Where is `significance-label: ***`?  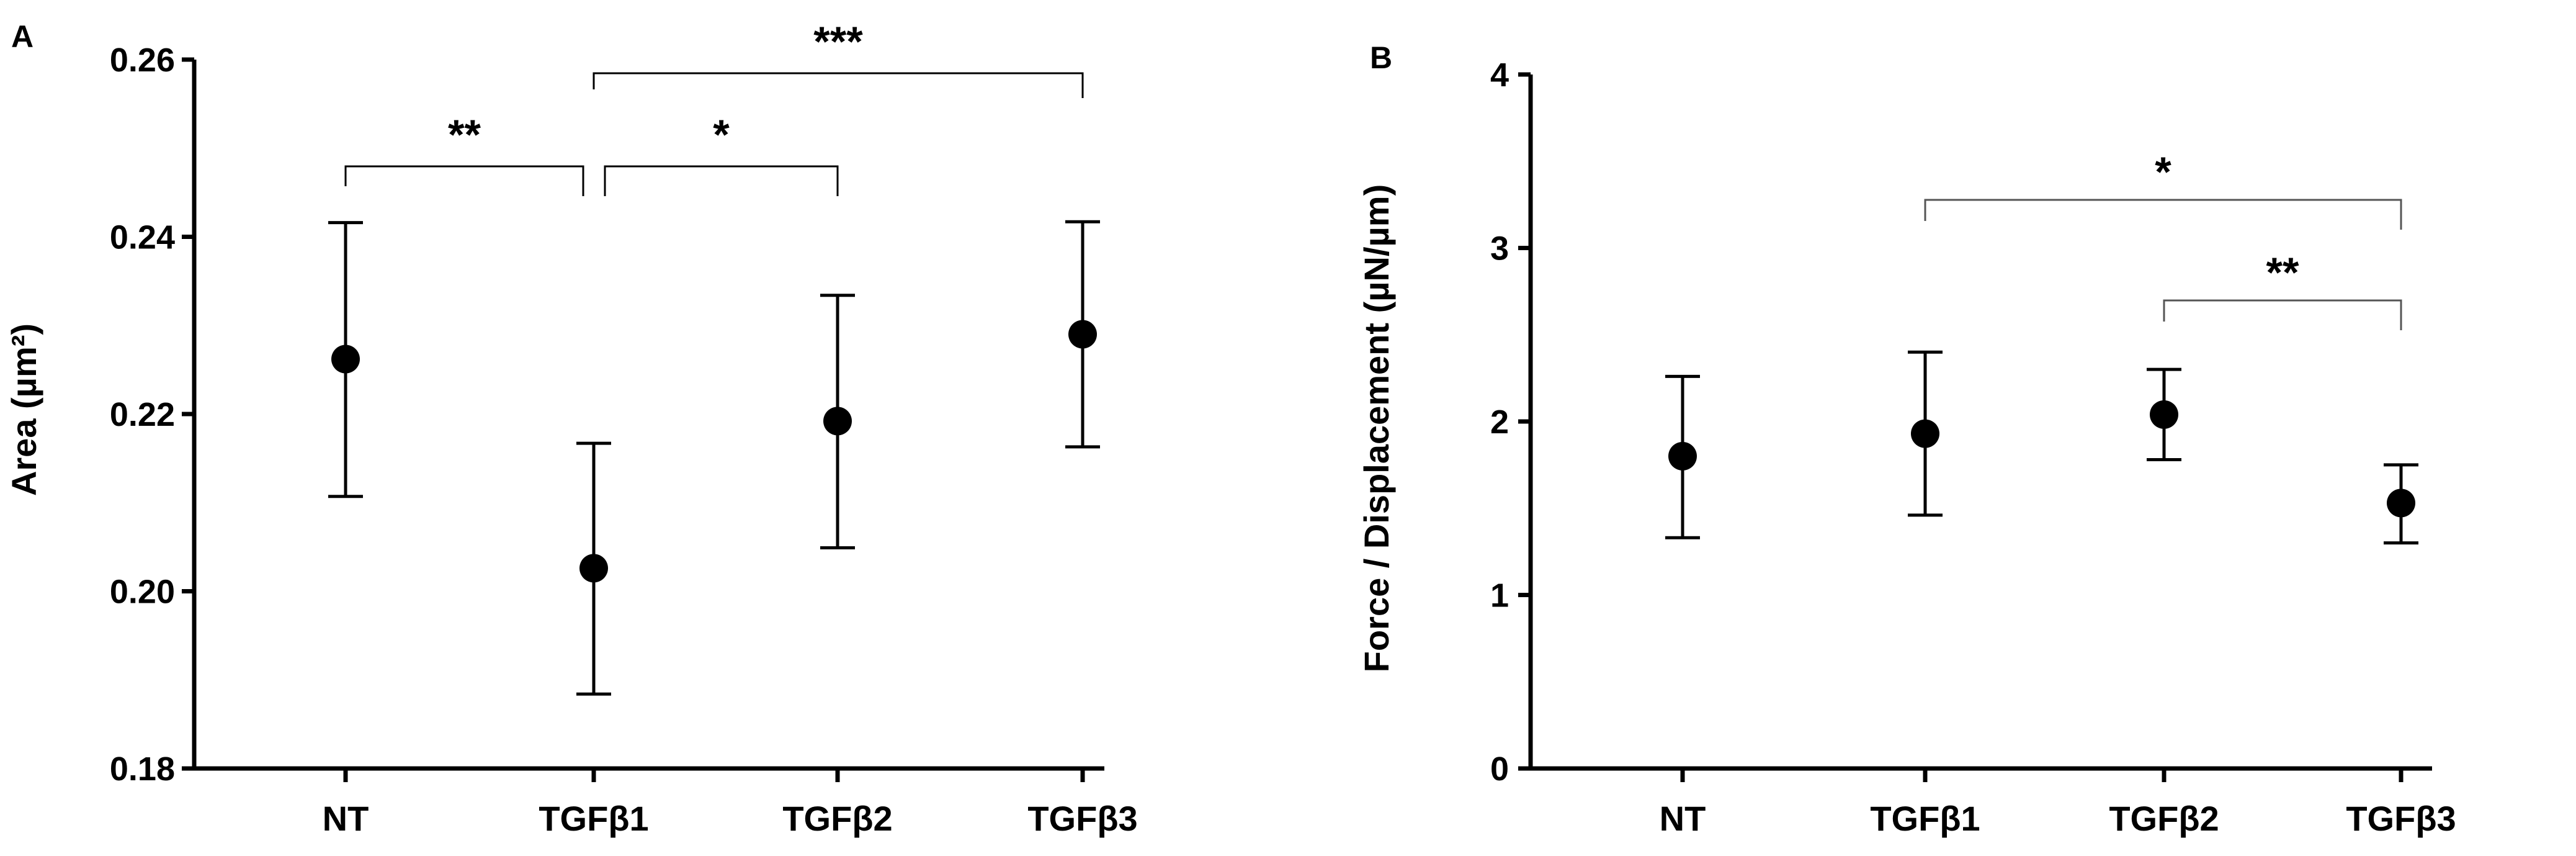 significance-label: *** is located at coordinates (838, 42).